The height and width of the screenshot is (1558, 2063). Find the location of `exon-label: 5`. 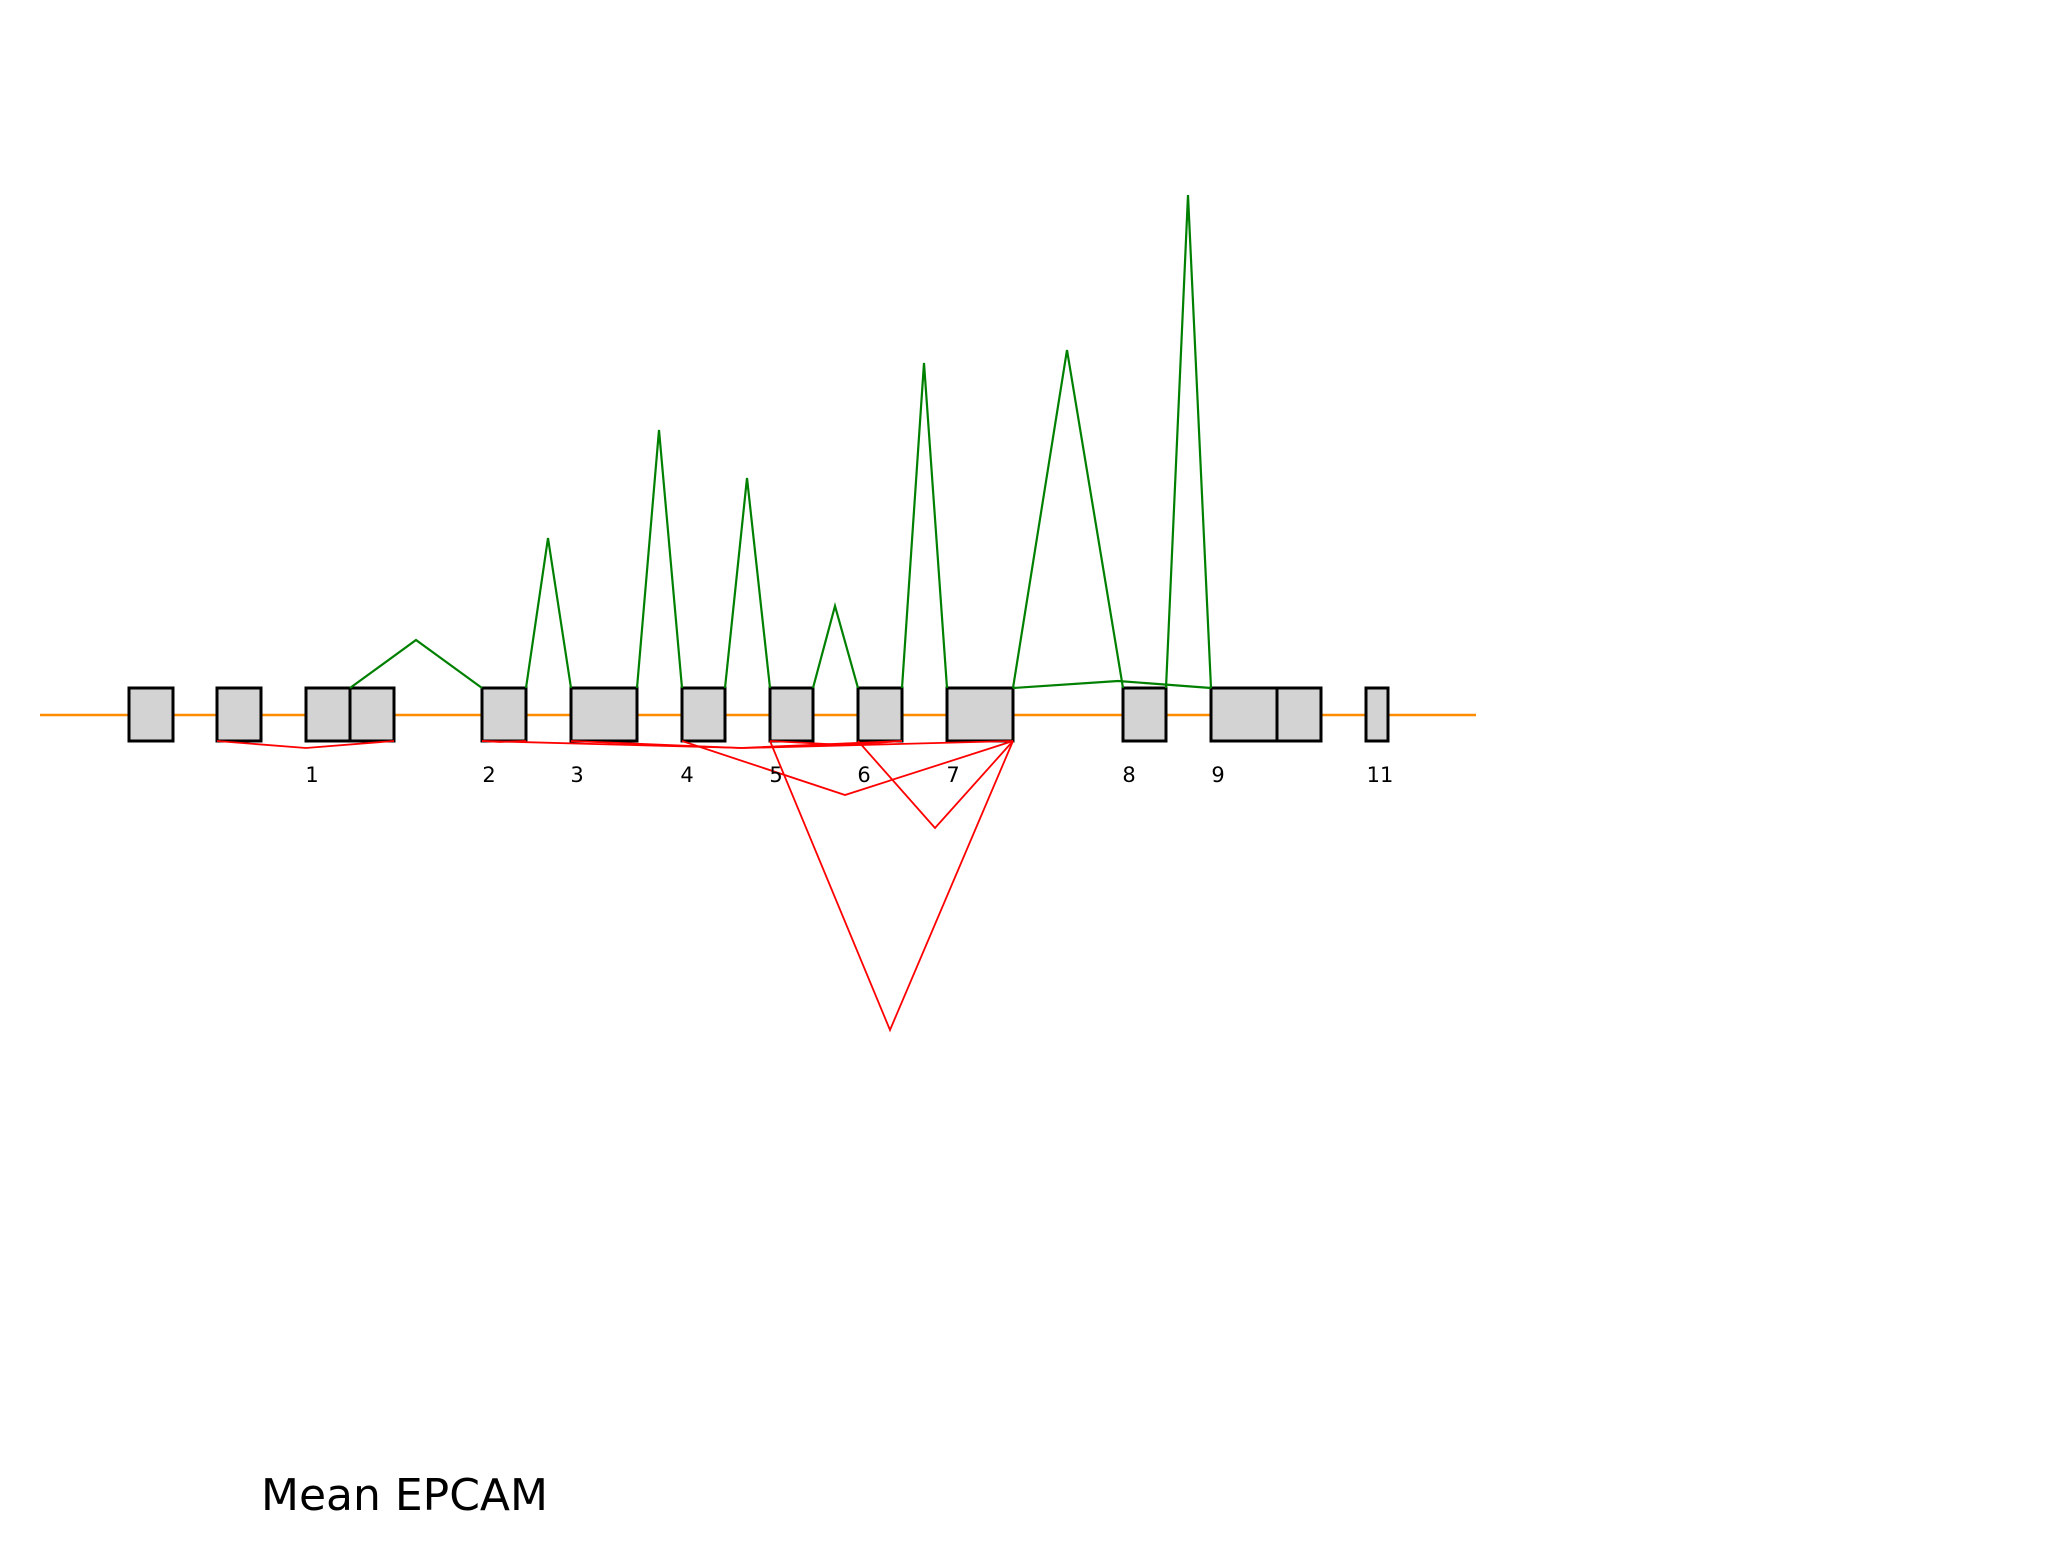

exon-label: 5 is located at coordinates (775, 775).